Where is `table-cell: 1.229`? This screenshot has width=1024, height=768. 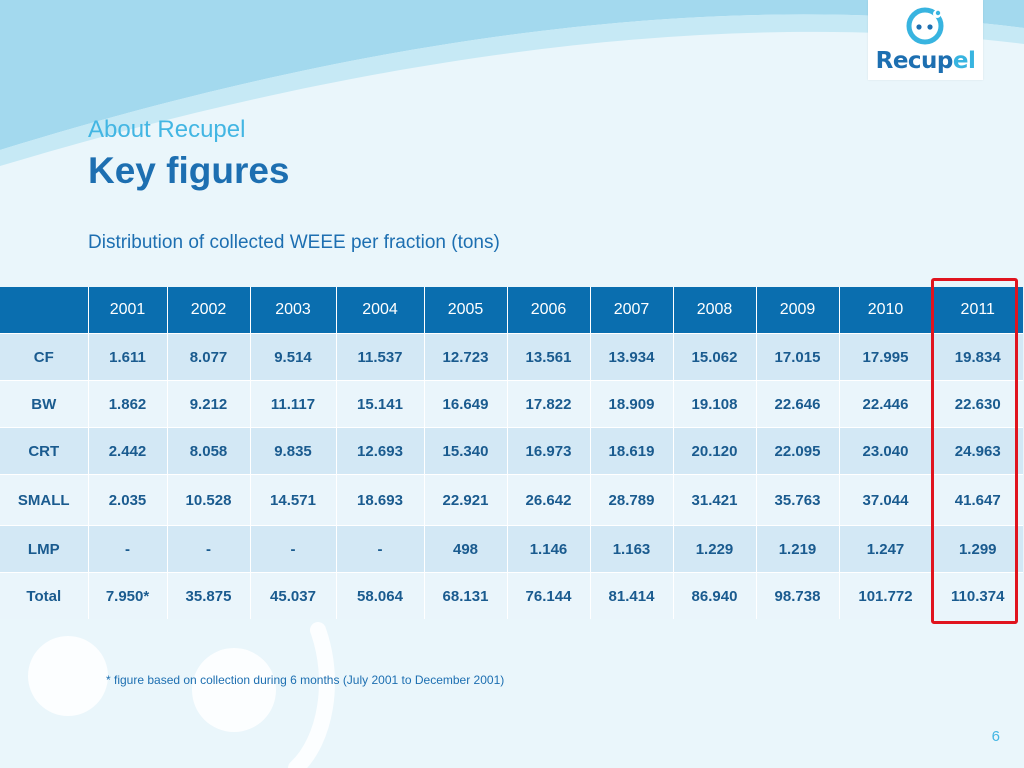 table-cell: 1.229 is located at coordinates (714, 549).